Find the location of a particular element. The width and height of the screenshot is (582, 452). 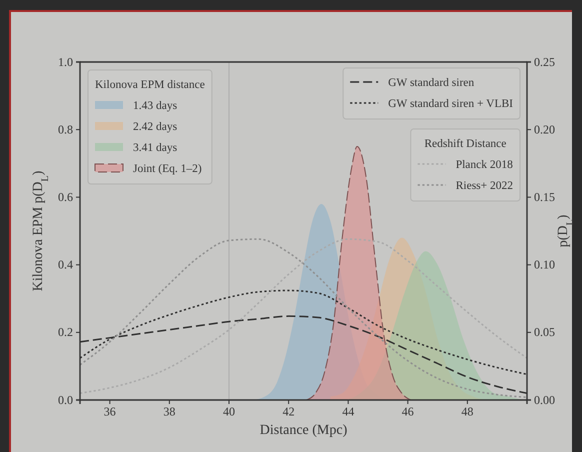

legend-label: 2.42 days is located at coordinates (155, 127).